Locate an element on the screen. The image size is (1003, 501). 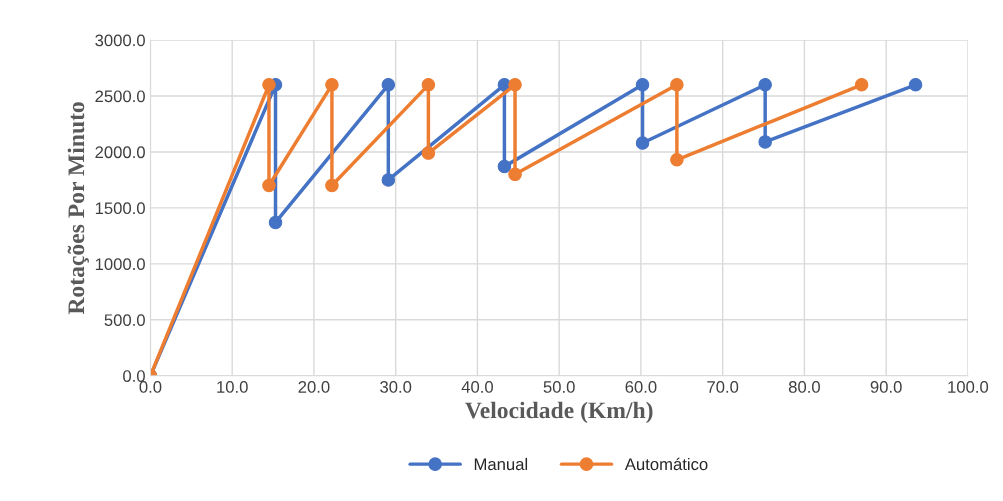
x-tick-label: 30.0 is located at coordinates (396, 387).